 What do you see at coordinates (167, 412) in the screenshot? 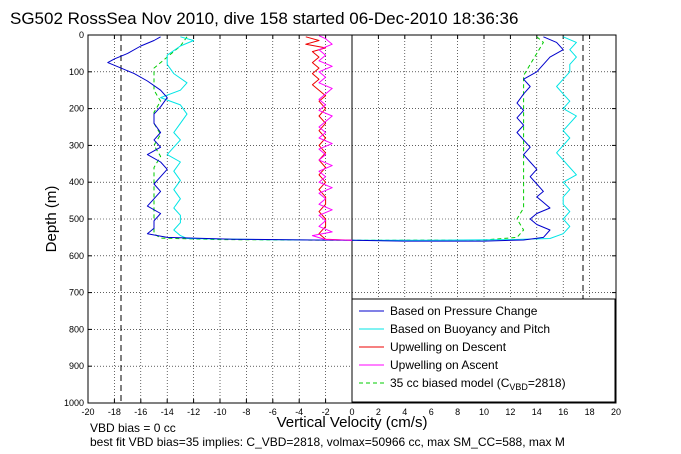
I see `x-tick-label: -14` at bounding box center [167, 412].